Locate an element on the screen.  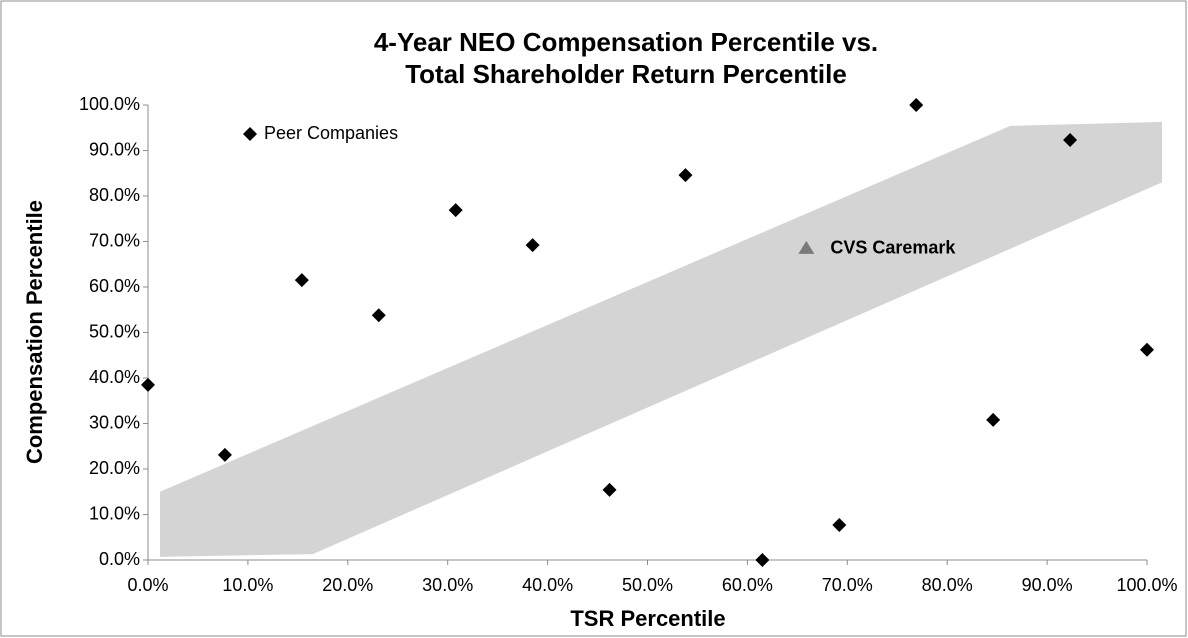
x-tick-label: 80.0% is located at coordinates (947, 585).